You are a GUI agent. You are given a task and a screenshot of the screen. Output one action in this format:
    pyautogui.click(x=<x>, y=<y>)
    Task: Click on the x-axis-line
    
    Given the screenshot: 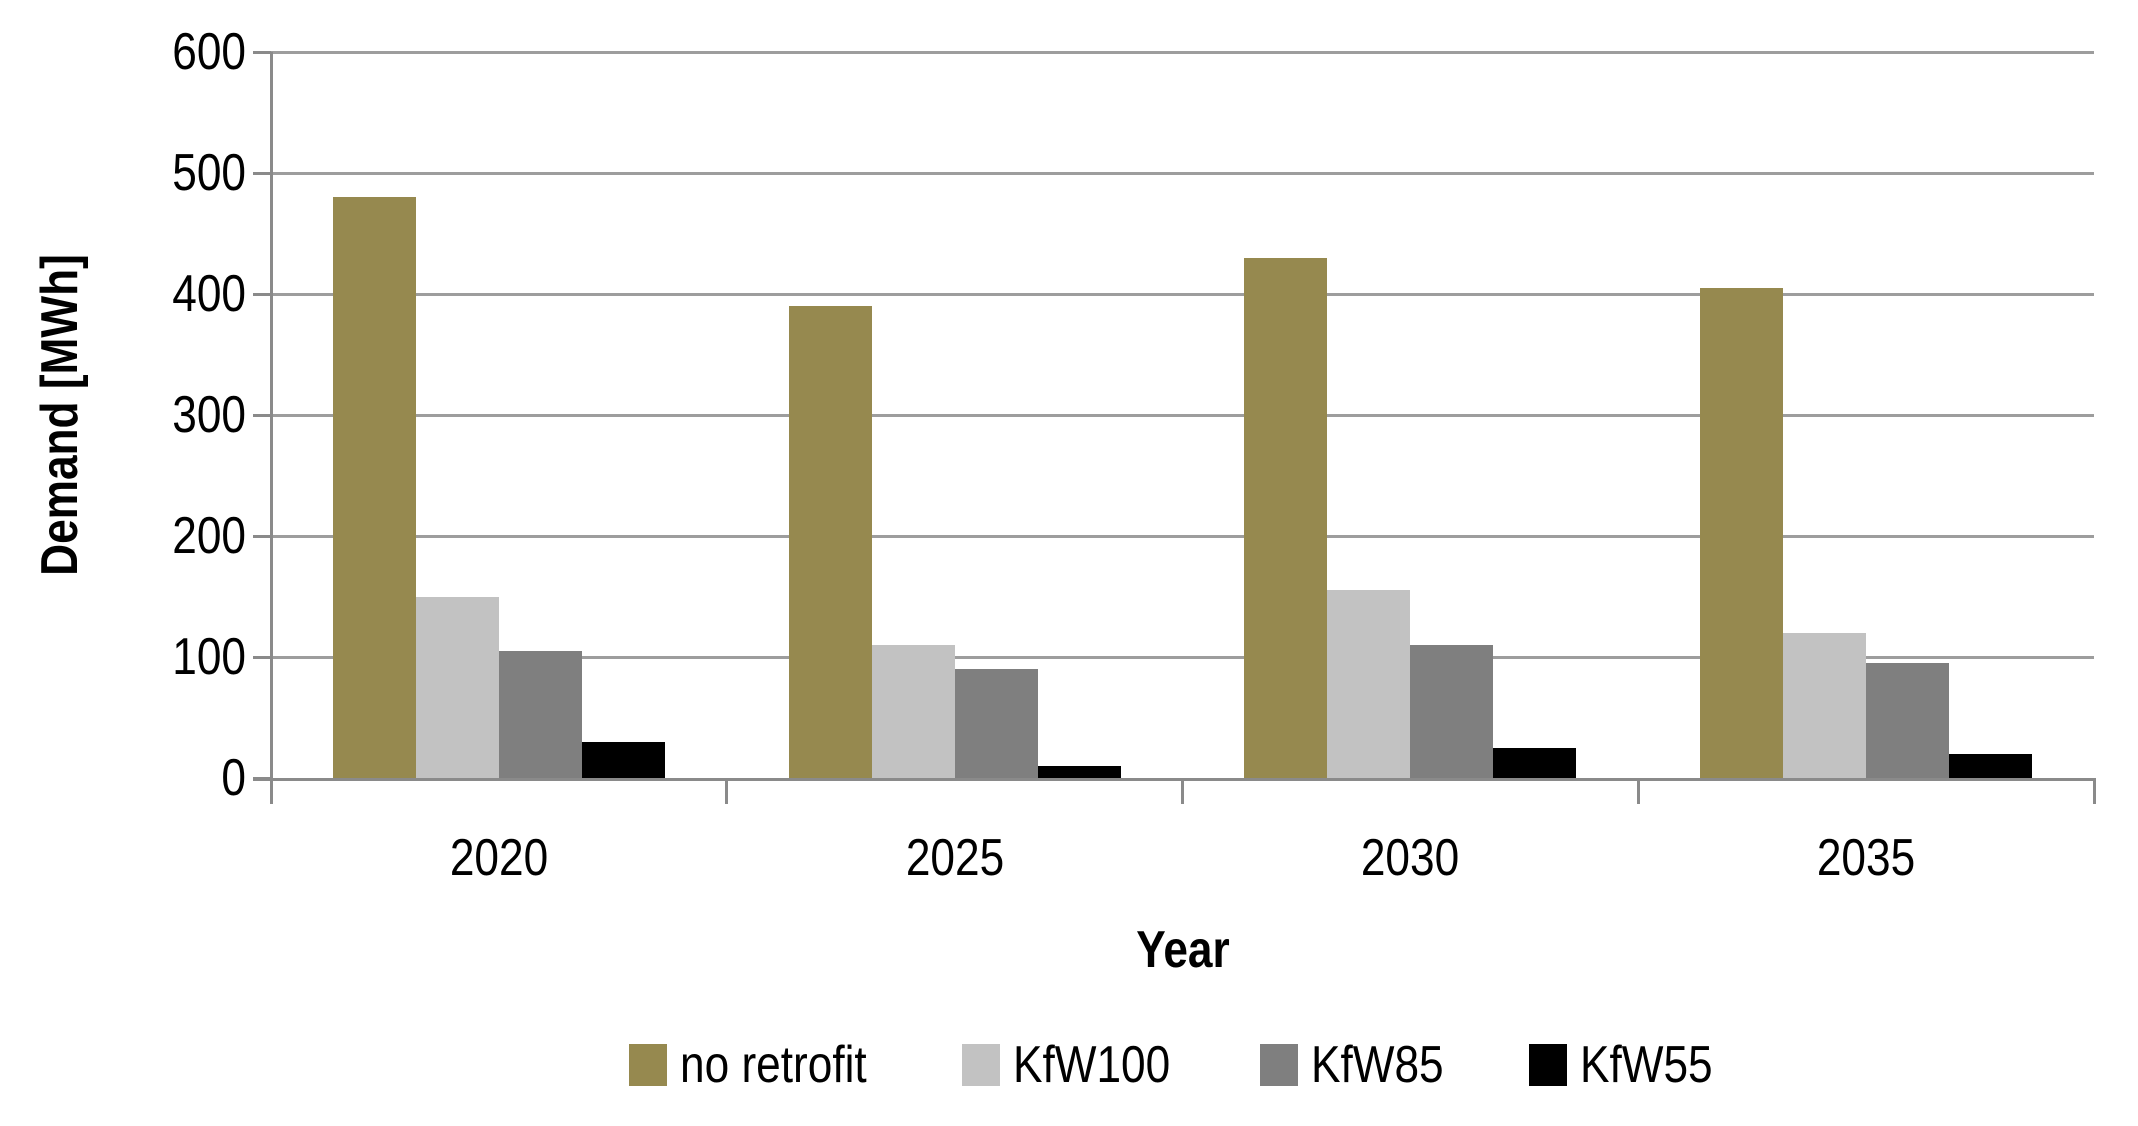 What is the action you would take?
    pyautogui.click(x=1173, y=779)
    